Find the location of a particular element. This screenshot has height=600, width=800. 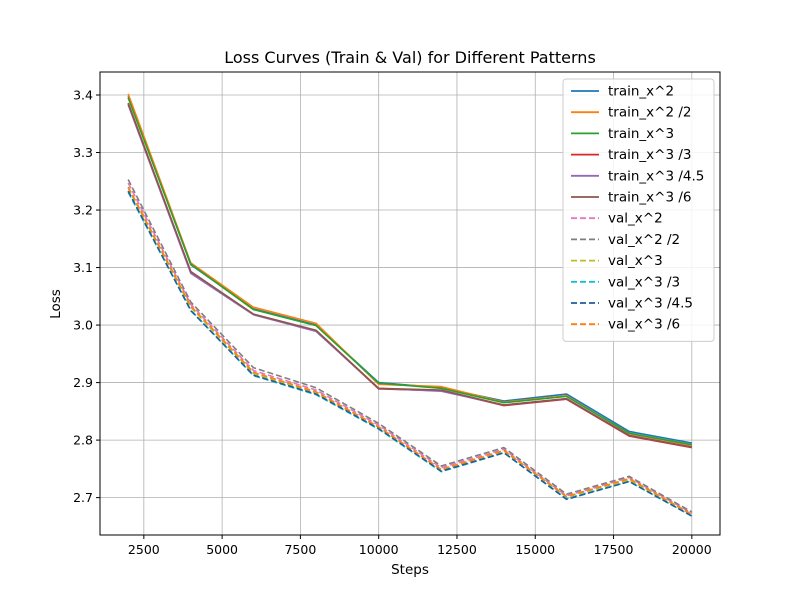

legend-entry: train_x^2 /2 is located at coordinates (650, 113).